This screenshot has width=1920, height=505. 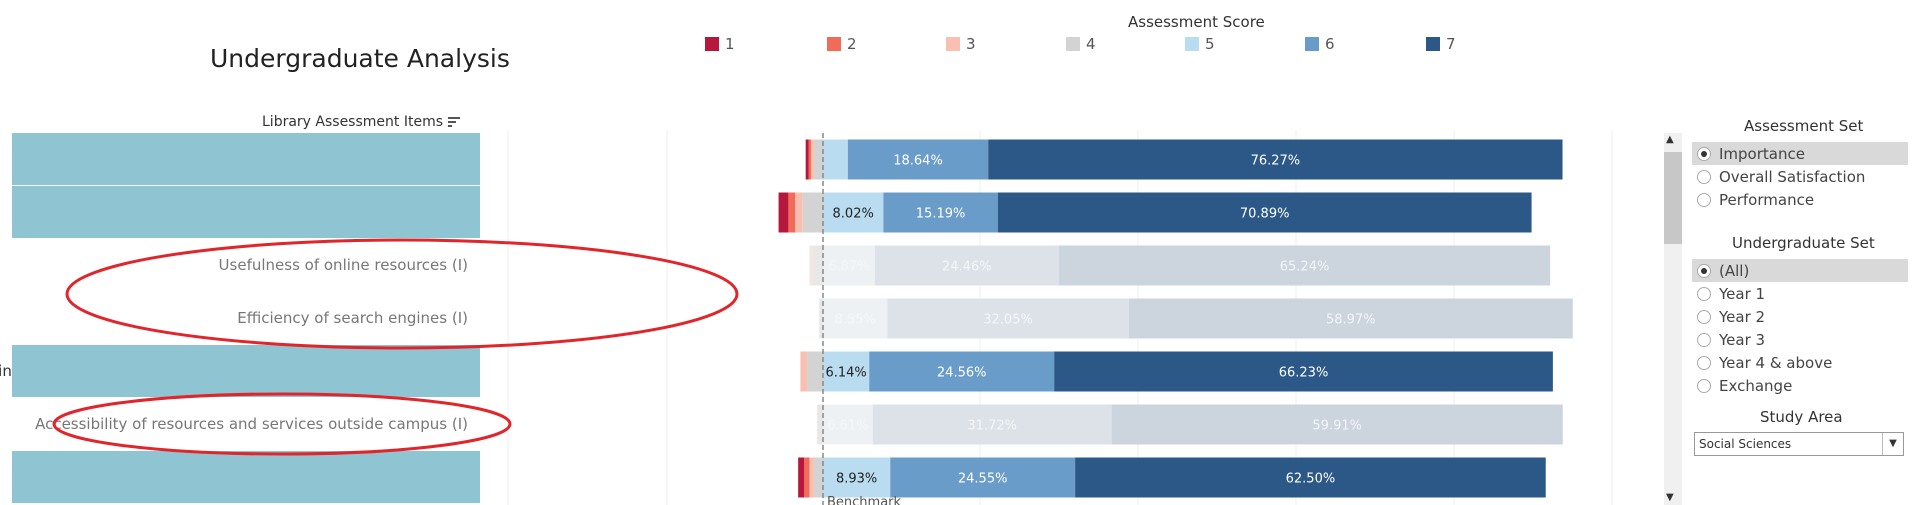 What do you see at coordinates (1892, 444) in the screenshot?
I see `chevron-down-icon: ▼` at bounding box center [1892, 444].